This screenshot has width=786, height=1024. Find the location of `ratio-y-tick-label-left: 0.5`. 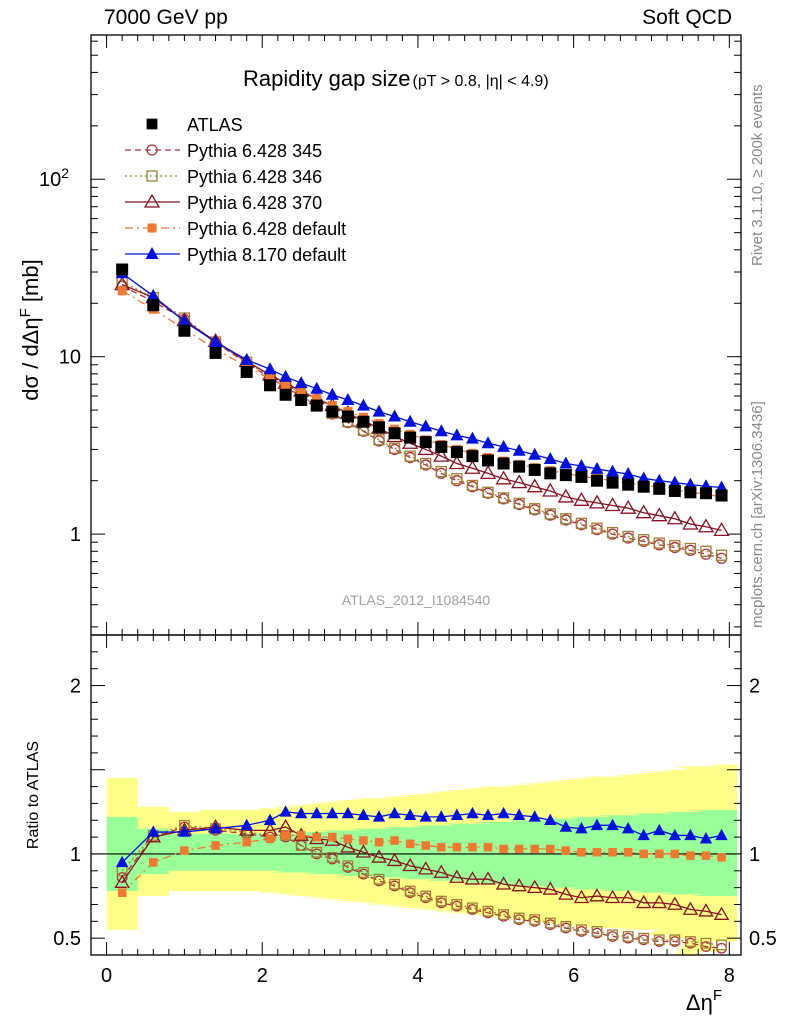

ratio-y-tick-label-left: 0.5 is located at coordinates (67, 939).